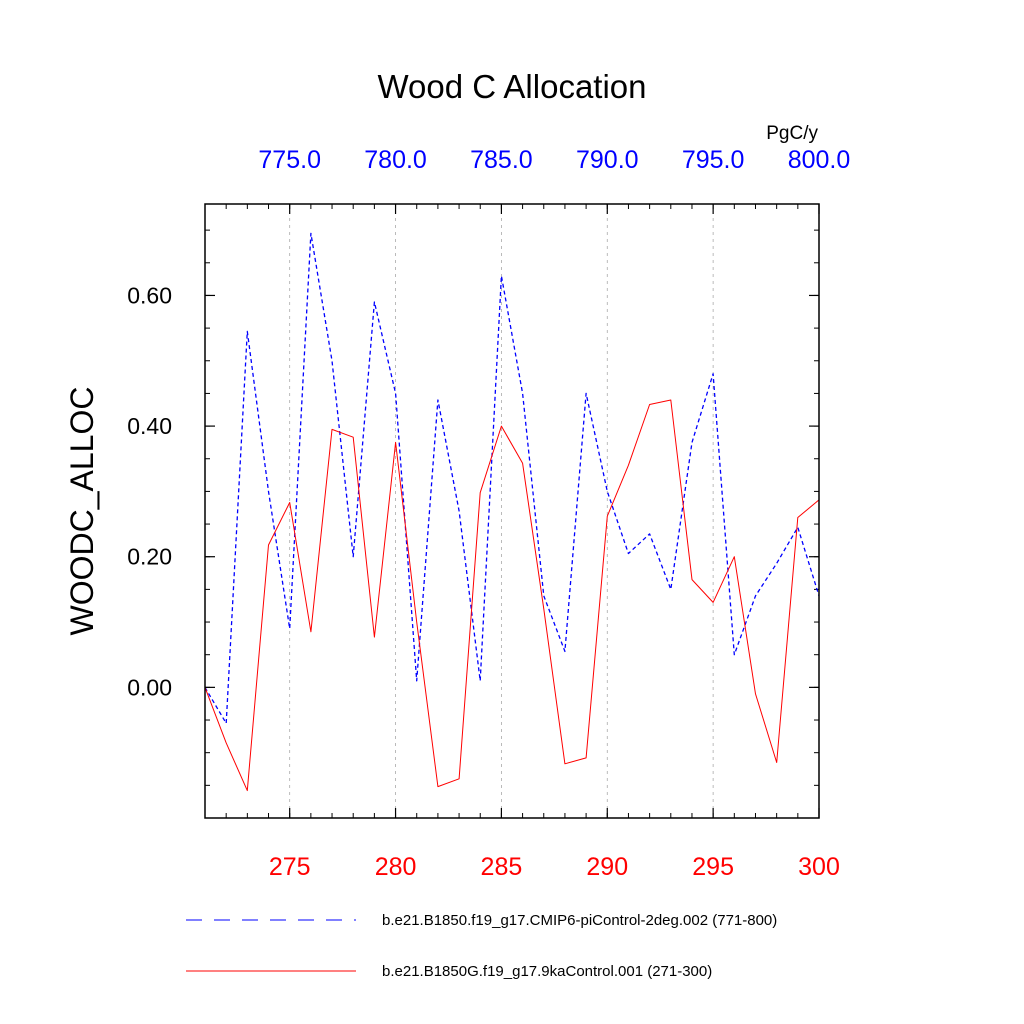 Image resolution: width=1024 pixels, height=1024 pixels. What do you see at coordinates (819, 867) in the screenshot?
I see `x-tick-label-bottom: 300` at bounding box center [819, 867].